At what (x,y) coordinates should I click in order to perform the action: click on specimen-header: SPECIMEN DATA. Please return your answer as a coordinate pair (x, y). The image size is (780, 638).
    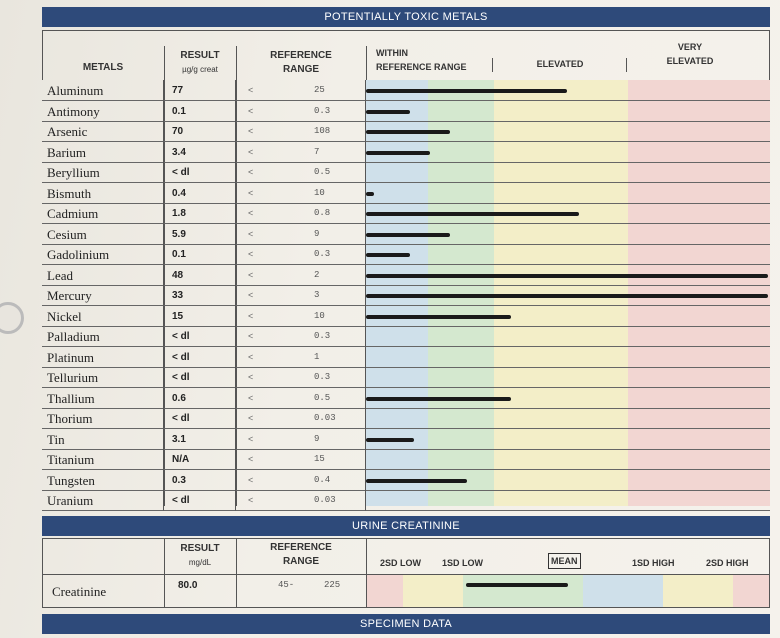
    Looking at the image, I should click on (406, 624).